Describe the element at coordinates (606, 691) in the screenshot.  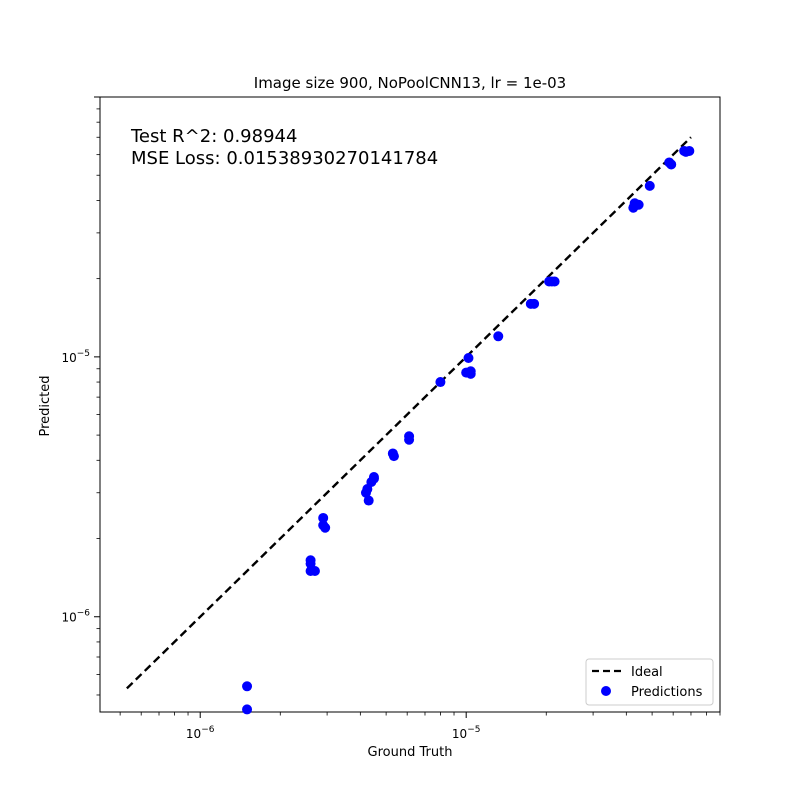
I see `legend-predictions-swatch` at that location.